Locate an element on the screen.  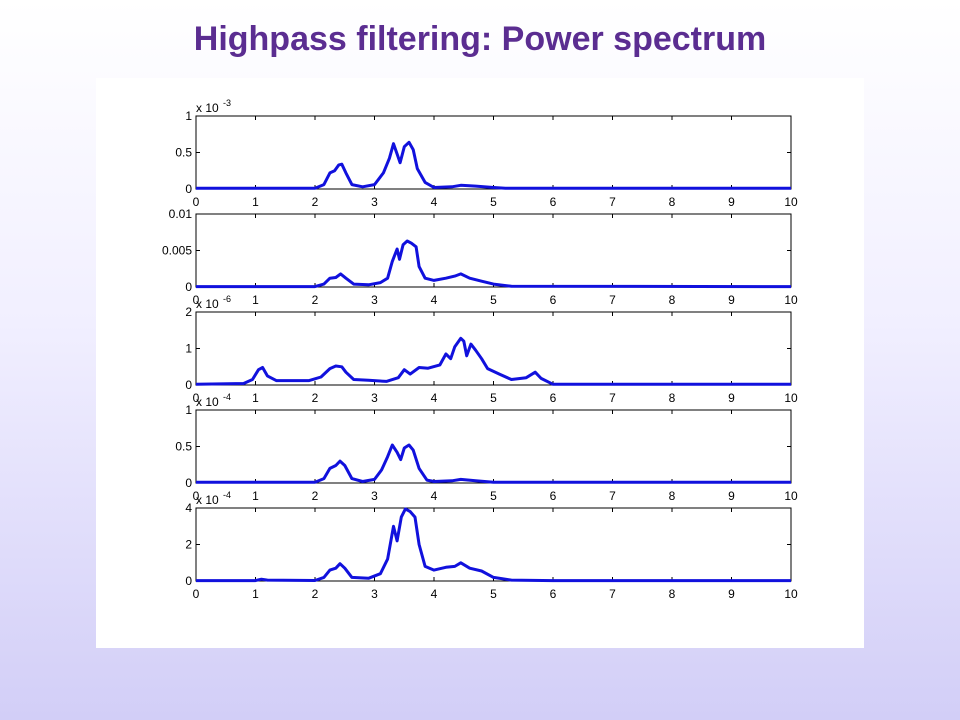
subplot-2: 0 1 2 3 4 5 6 7 8 9 10 0 0.005 0.01 is located at coordinates (480, 257).